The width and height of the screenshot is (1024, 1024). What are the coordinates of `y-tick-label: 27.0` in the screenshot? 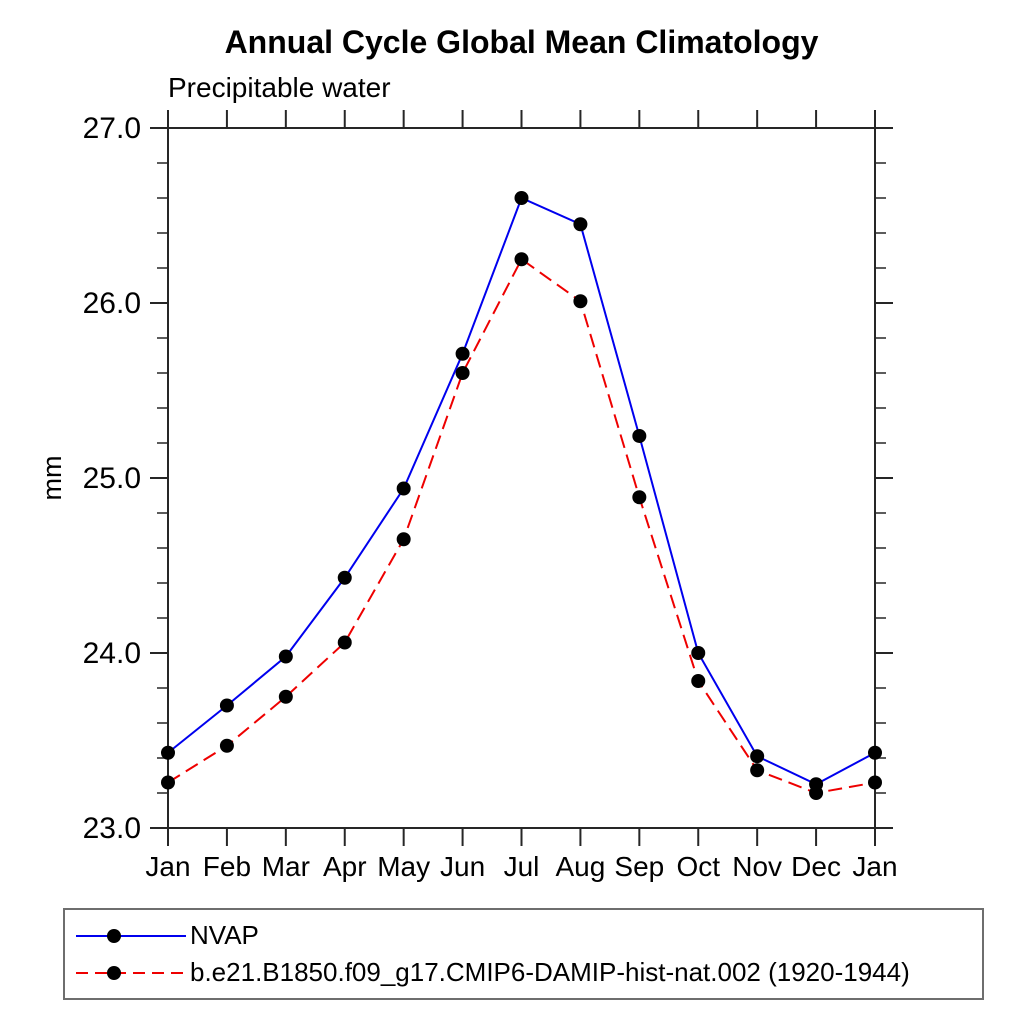 It's located at (112, 128).